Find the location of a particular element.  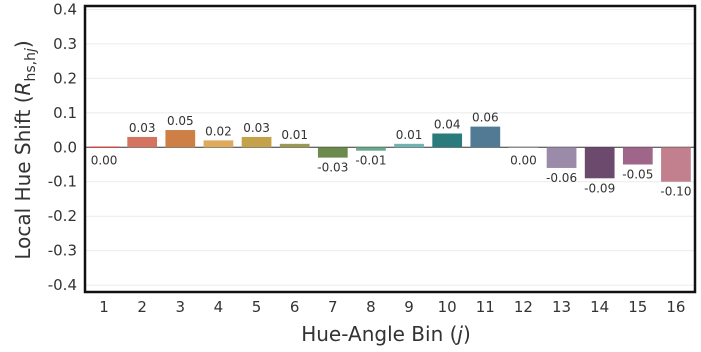

x-tick-label: 14 is located at coordinates (599, 307).